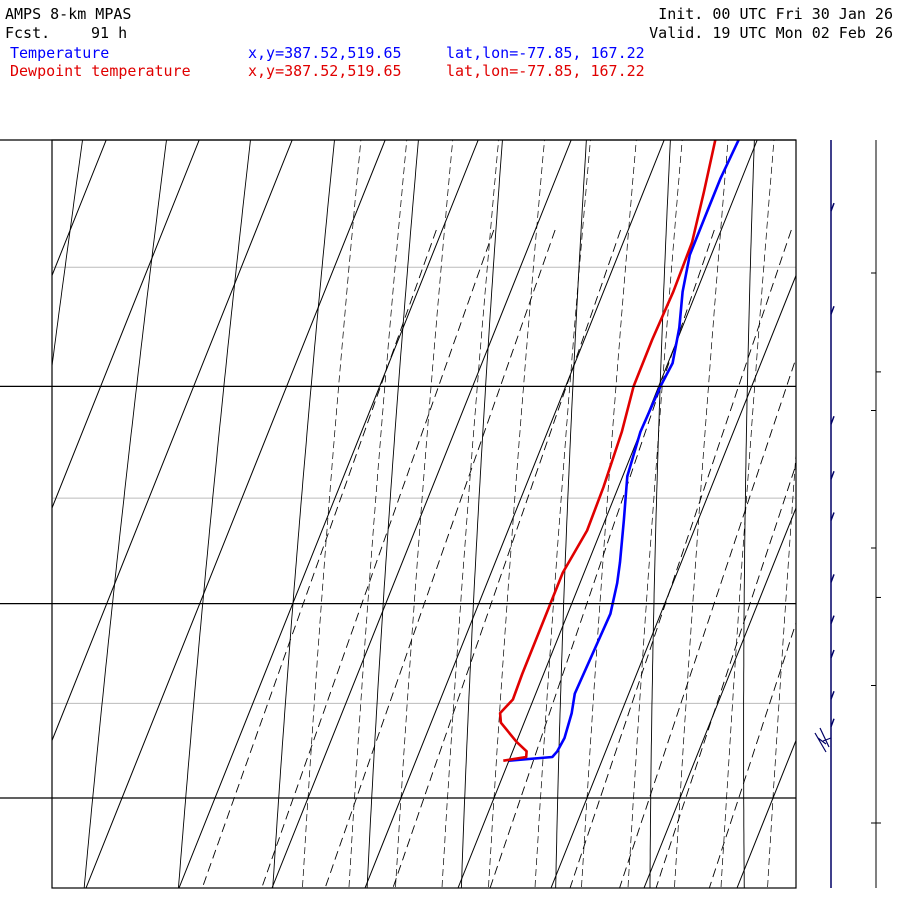 The width and height of the screenshot is (900, 900). Describe the element at coordinates (109, 33) in the screenshot. I see `forecast-hour: 91 h` at that location.